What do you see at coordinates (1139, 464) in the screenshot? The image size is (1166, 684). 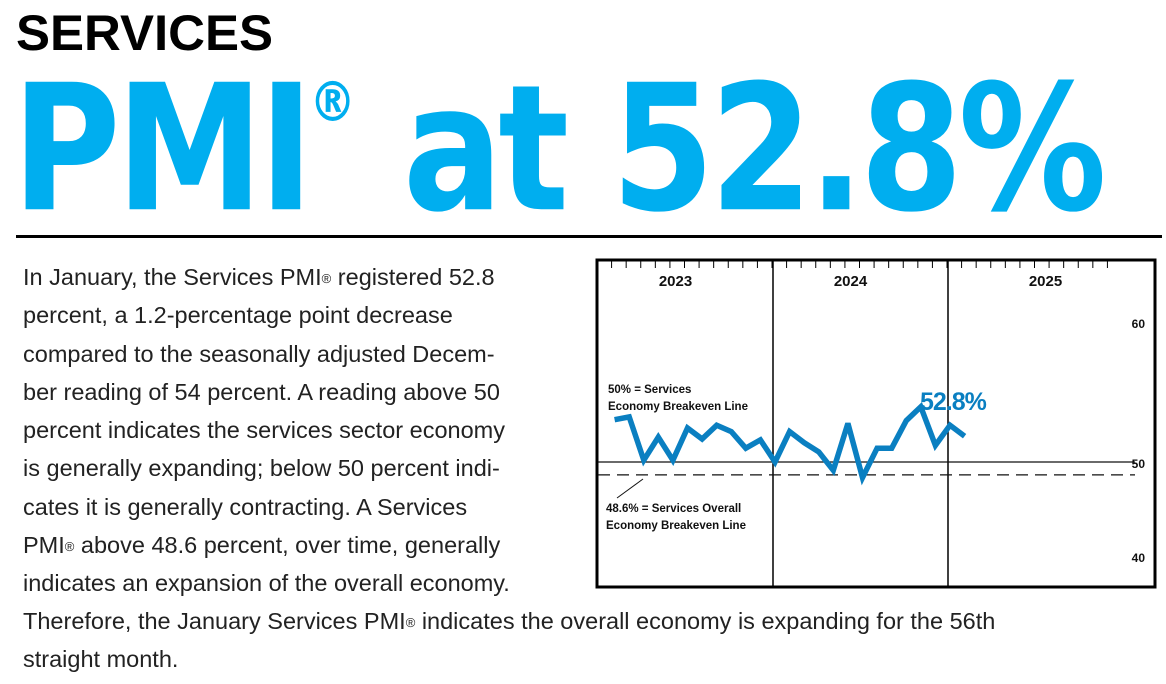 I see `y-tick-label: 50` at bounding box center [1139, 464].